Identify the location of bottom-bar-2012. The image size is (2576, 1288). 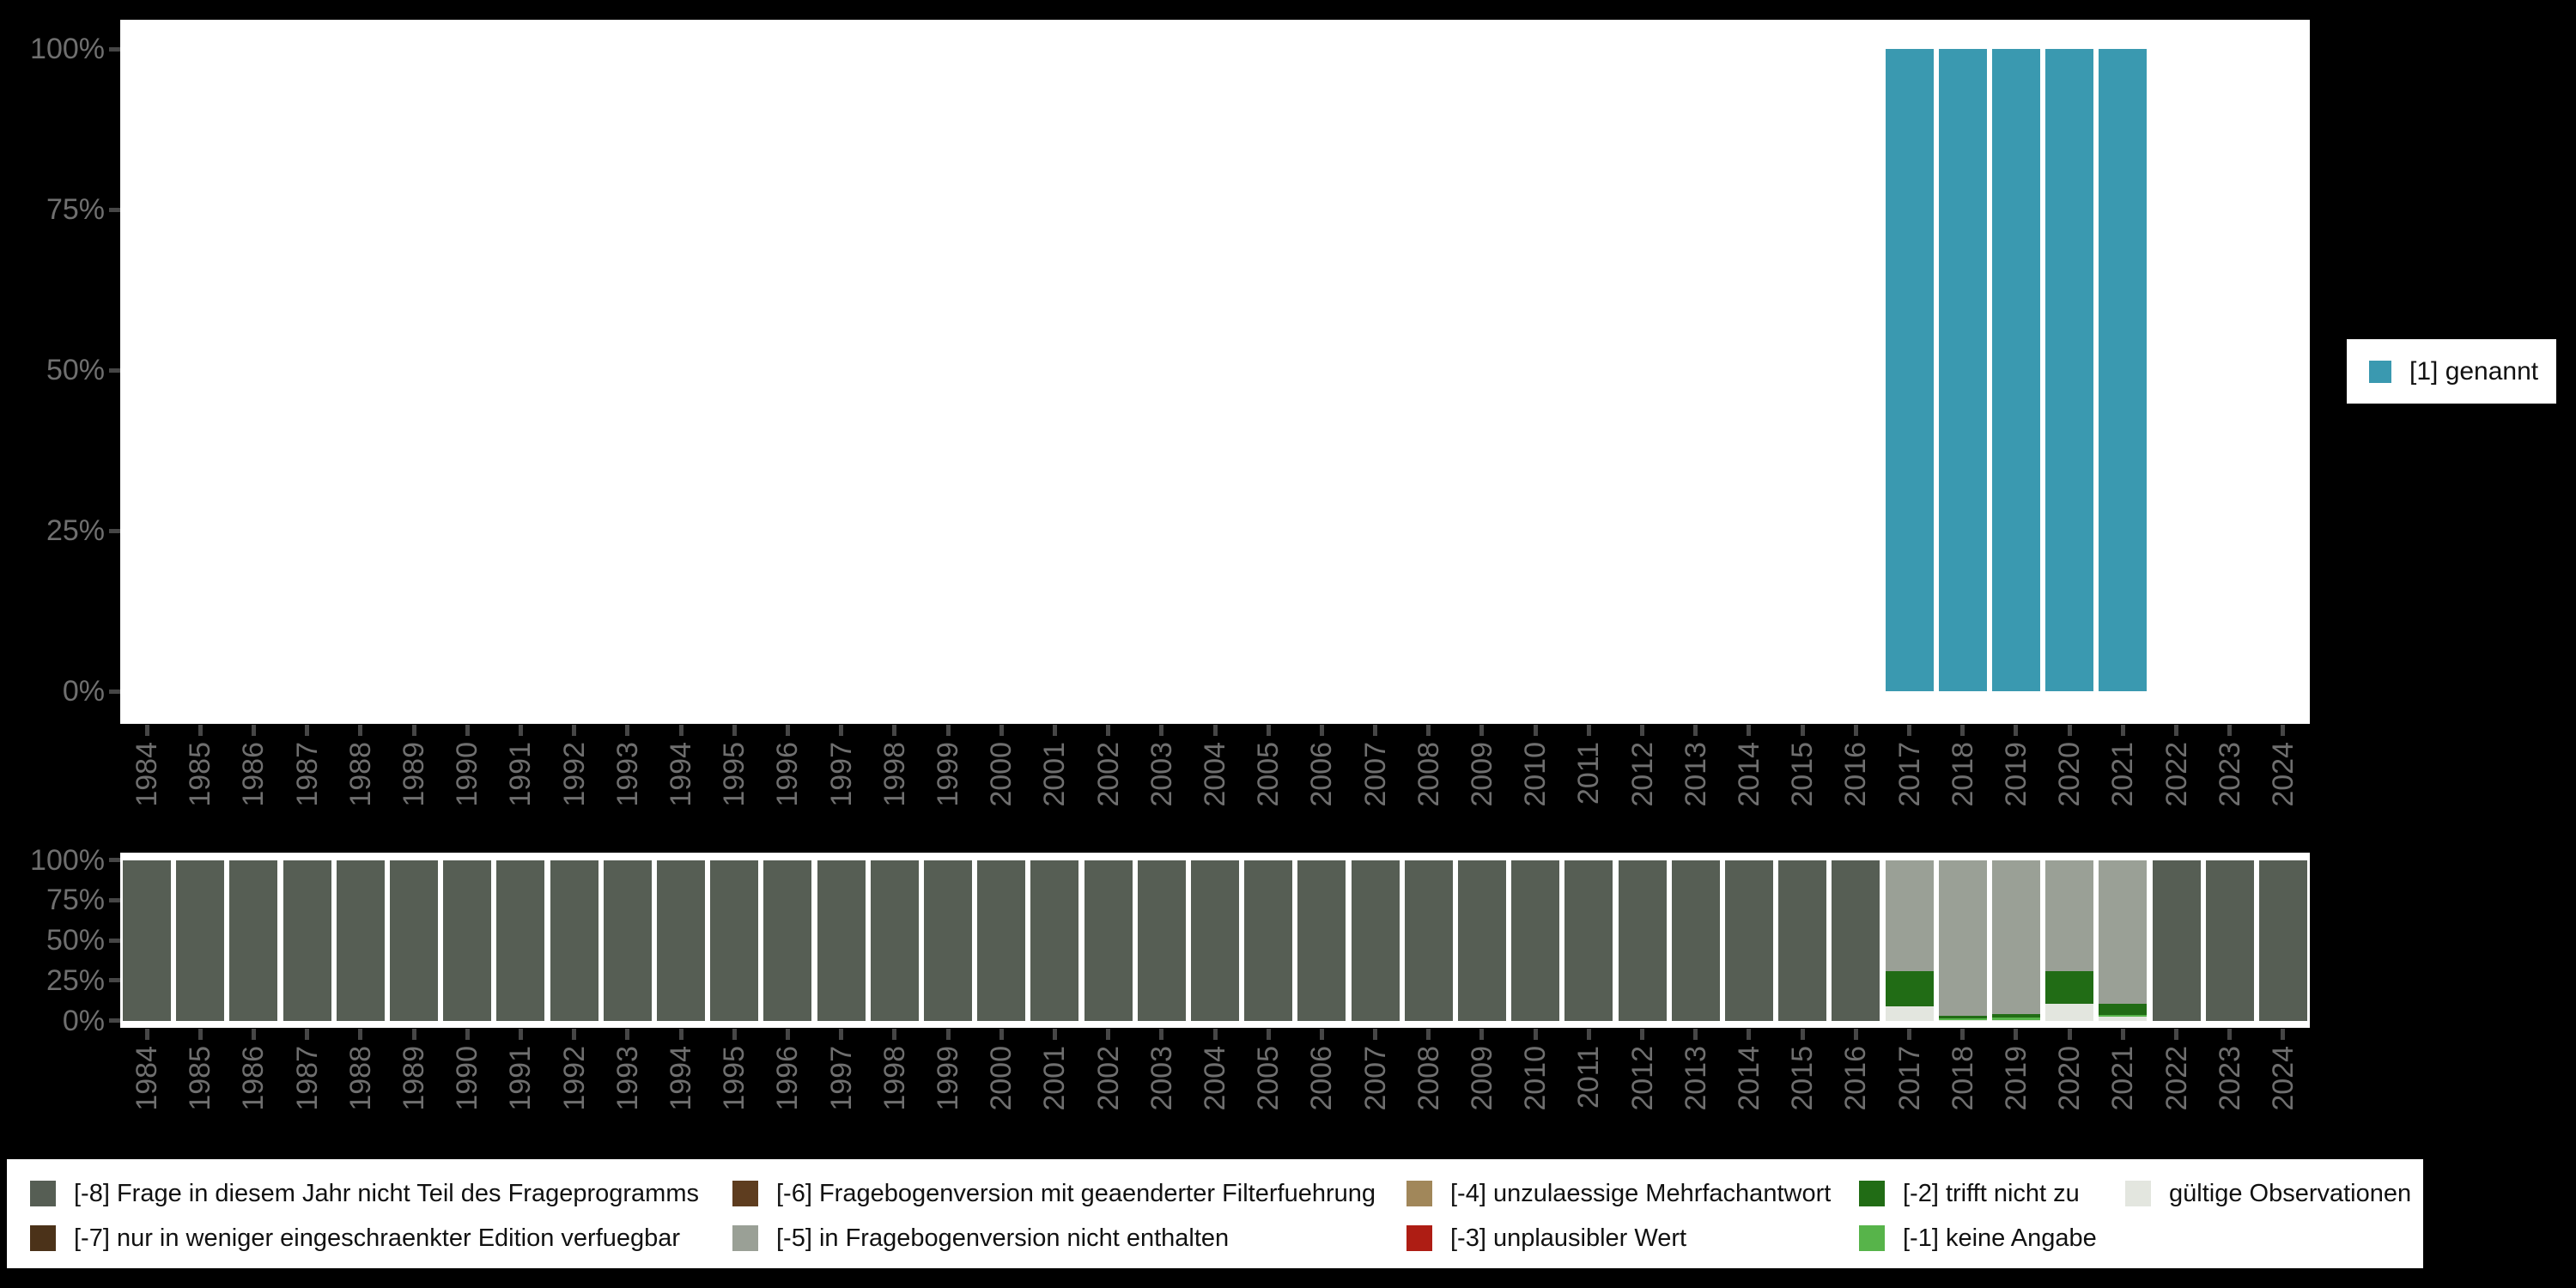
(1642, 940).